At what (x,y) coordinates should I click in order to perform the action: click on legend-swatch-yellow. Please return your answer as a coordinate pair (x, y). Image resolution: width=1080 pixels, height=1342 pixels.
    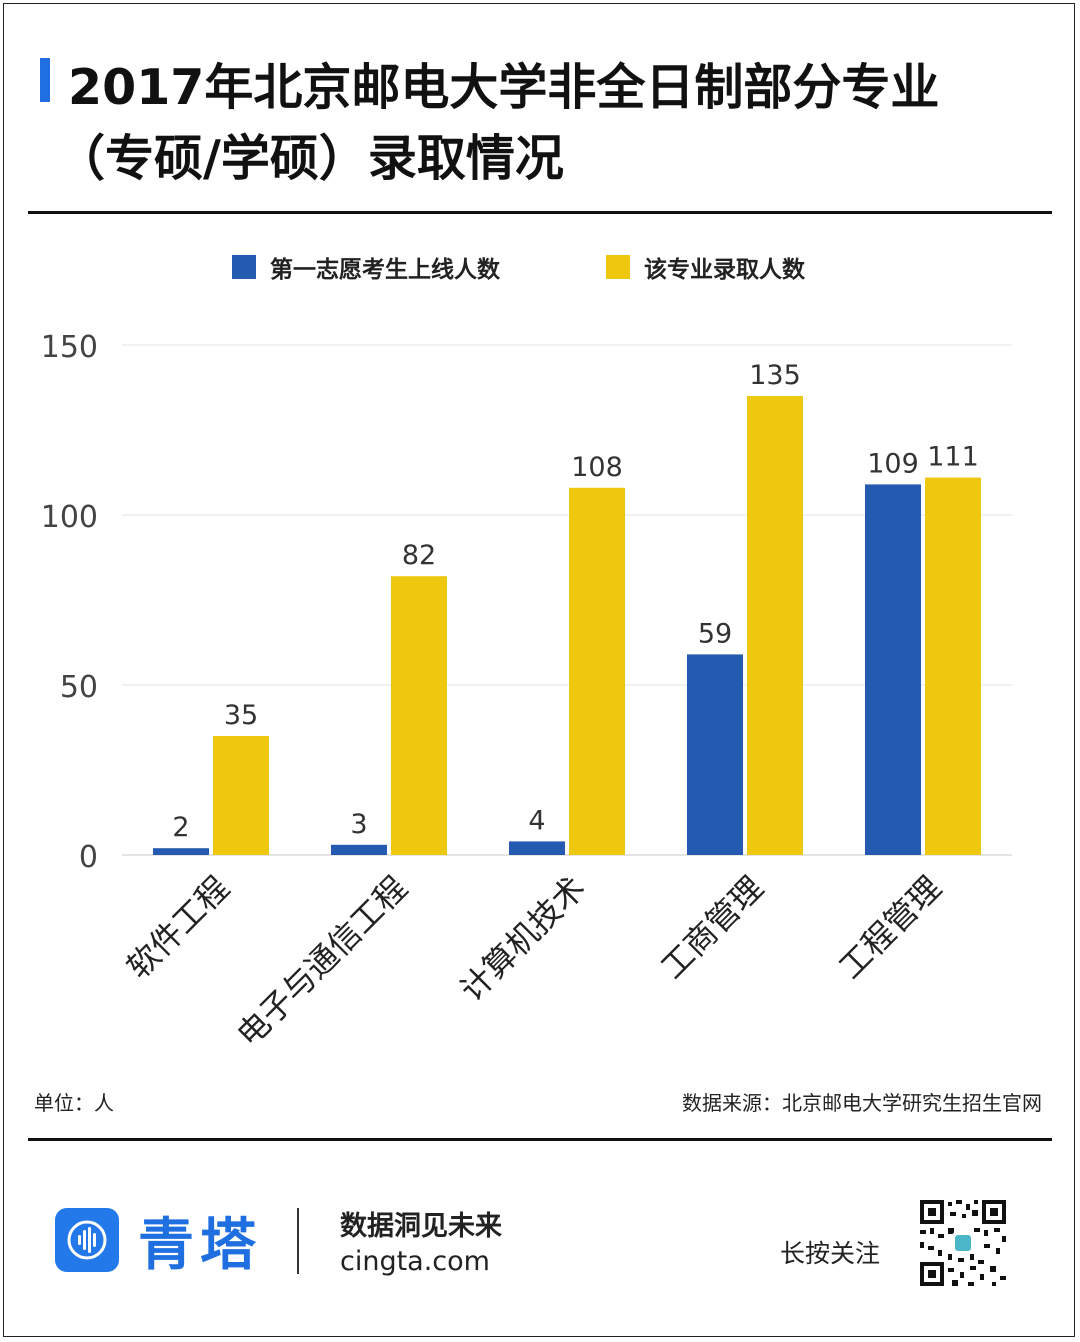
    Looking at the image, I should click on (618, 267).